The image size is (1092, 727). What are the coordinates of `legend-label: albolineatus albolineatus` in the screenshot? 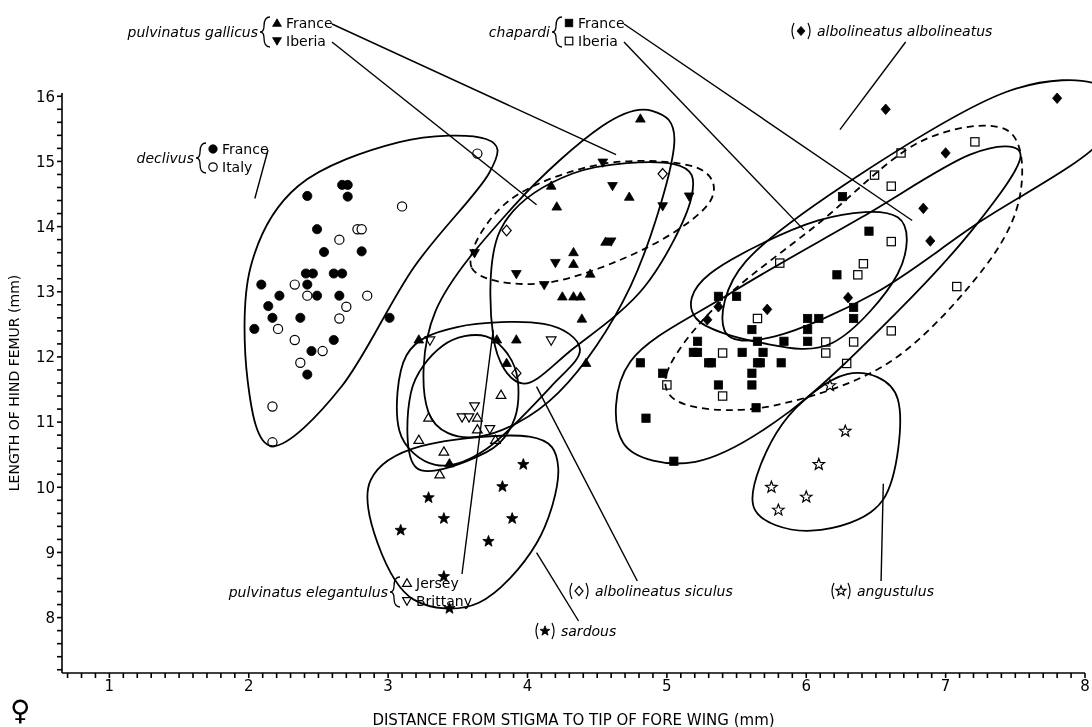 It's located at (905, 31).